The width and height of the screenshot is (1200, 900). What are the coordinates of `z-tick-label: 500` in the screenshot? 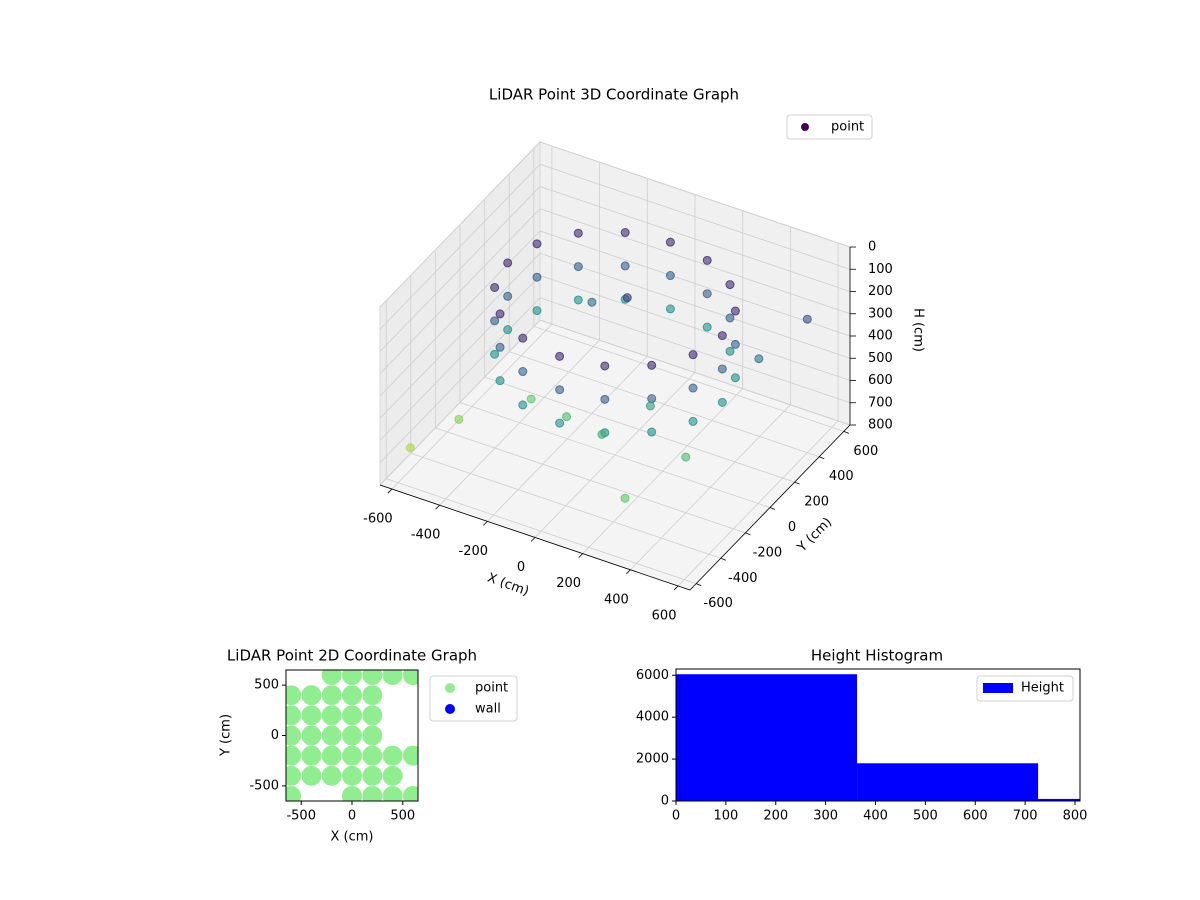 It's located at (880, 358).